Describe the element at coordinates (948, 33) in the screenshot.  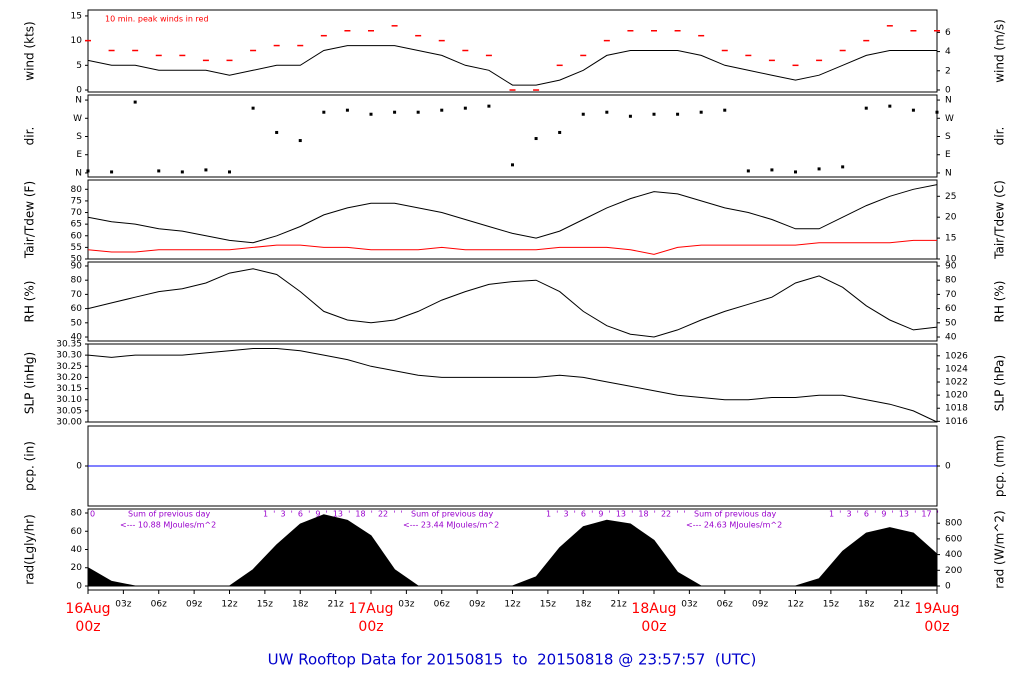
I see `y2-tick-label: 6` at that location.